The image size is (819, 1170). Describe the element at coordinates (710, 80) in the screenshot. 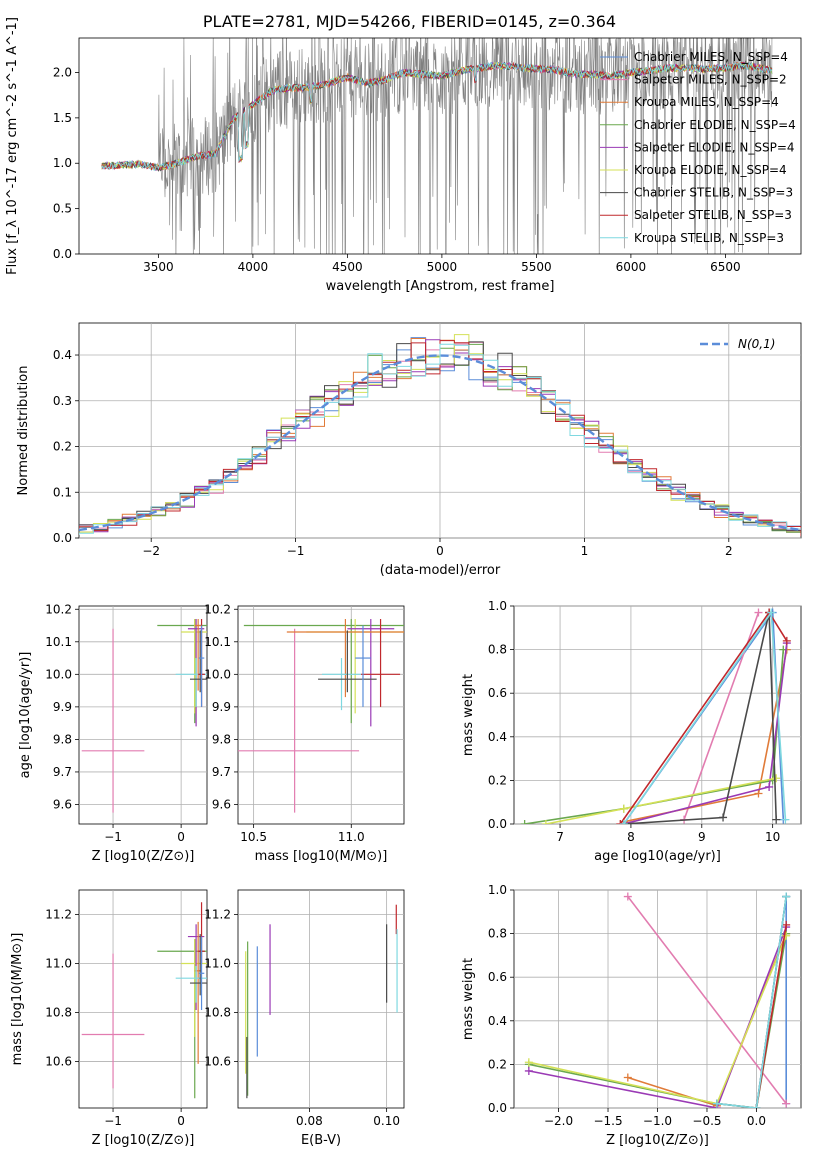

I see `legend-entry: Salpeter MILES, N_SSP=2` at that location.